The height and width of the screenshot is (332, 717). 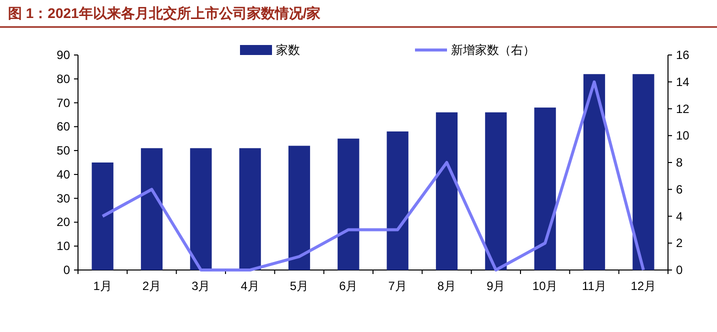 I want to click on x-tick-label: 12月, so click(x=643, y=286).